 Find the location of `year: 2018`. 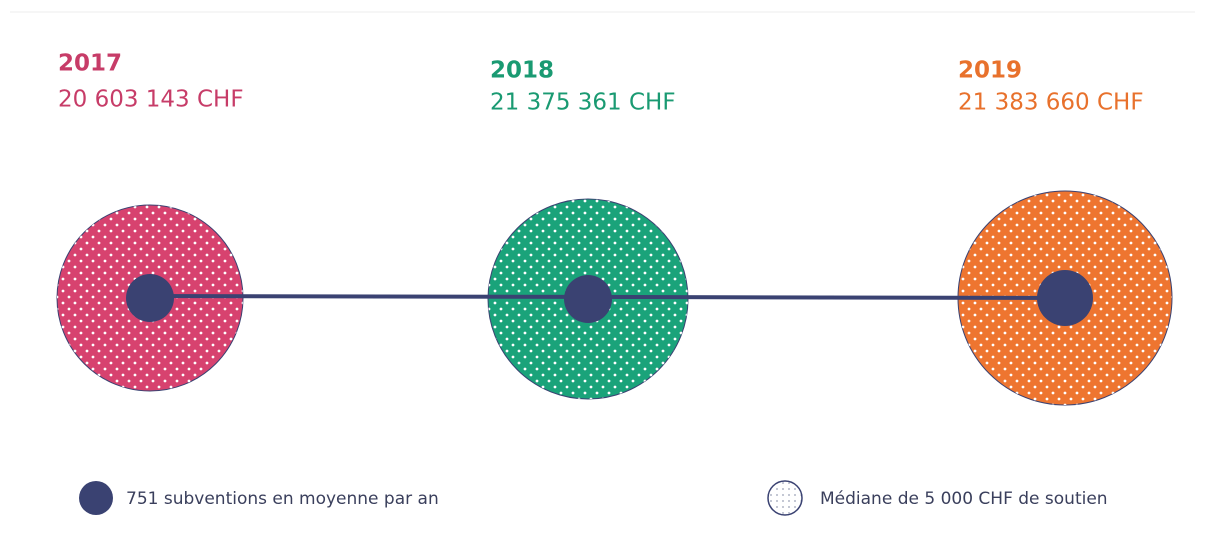

year: 2018 is located at coordinates (522, 71).